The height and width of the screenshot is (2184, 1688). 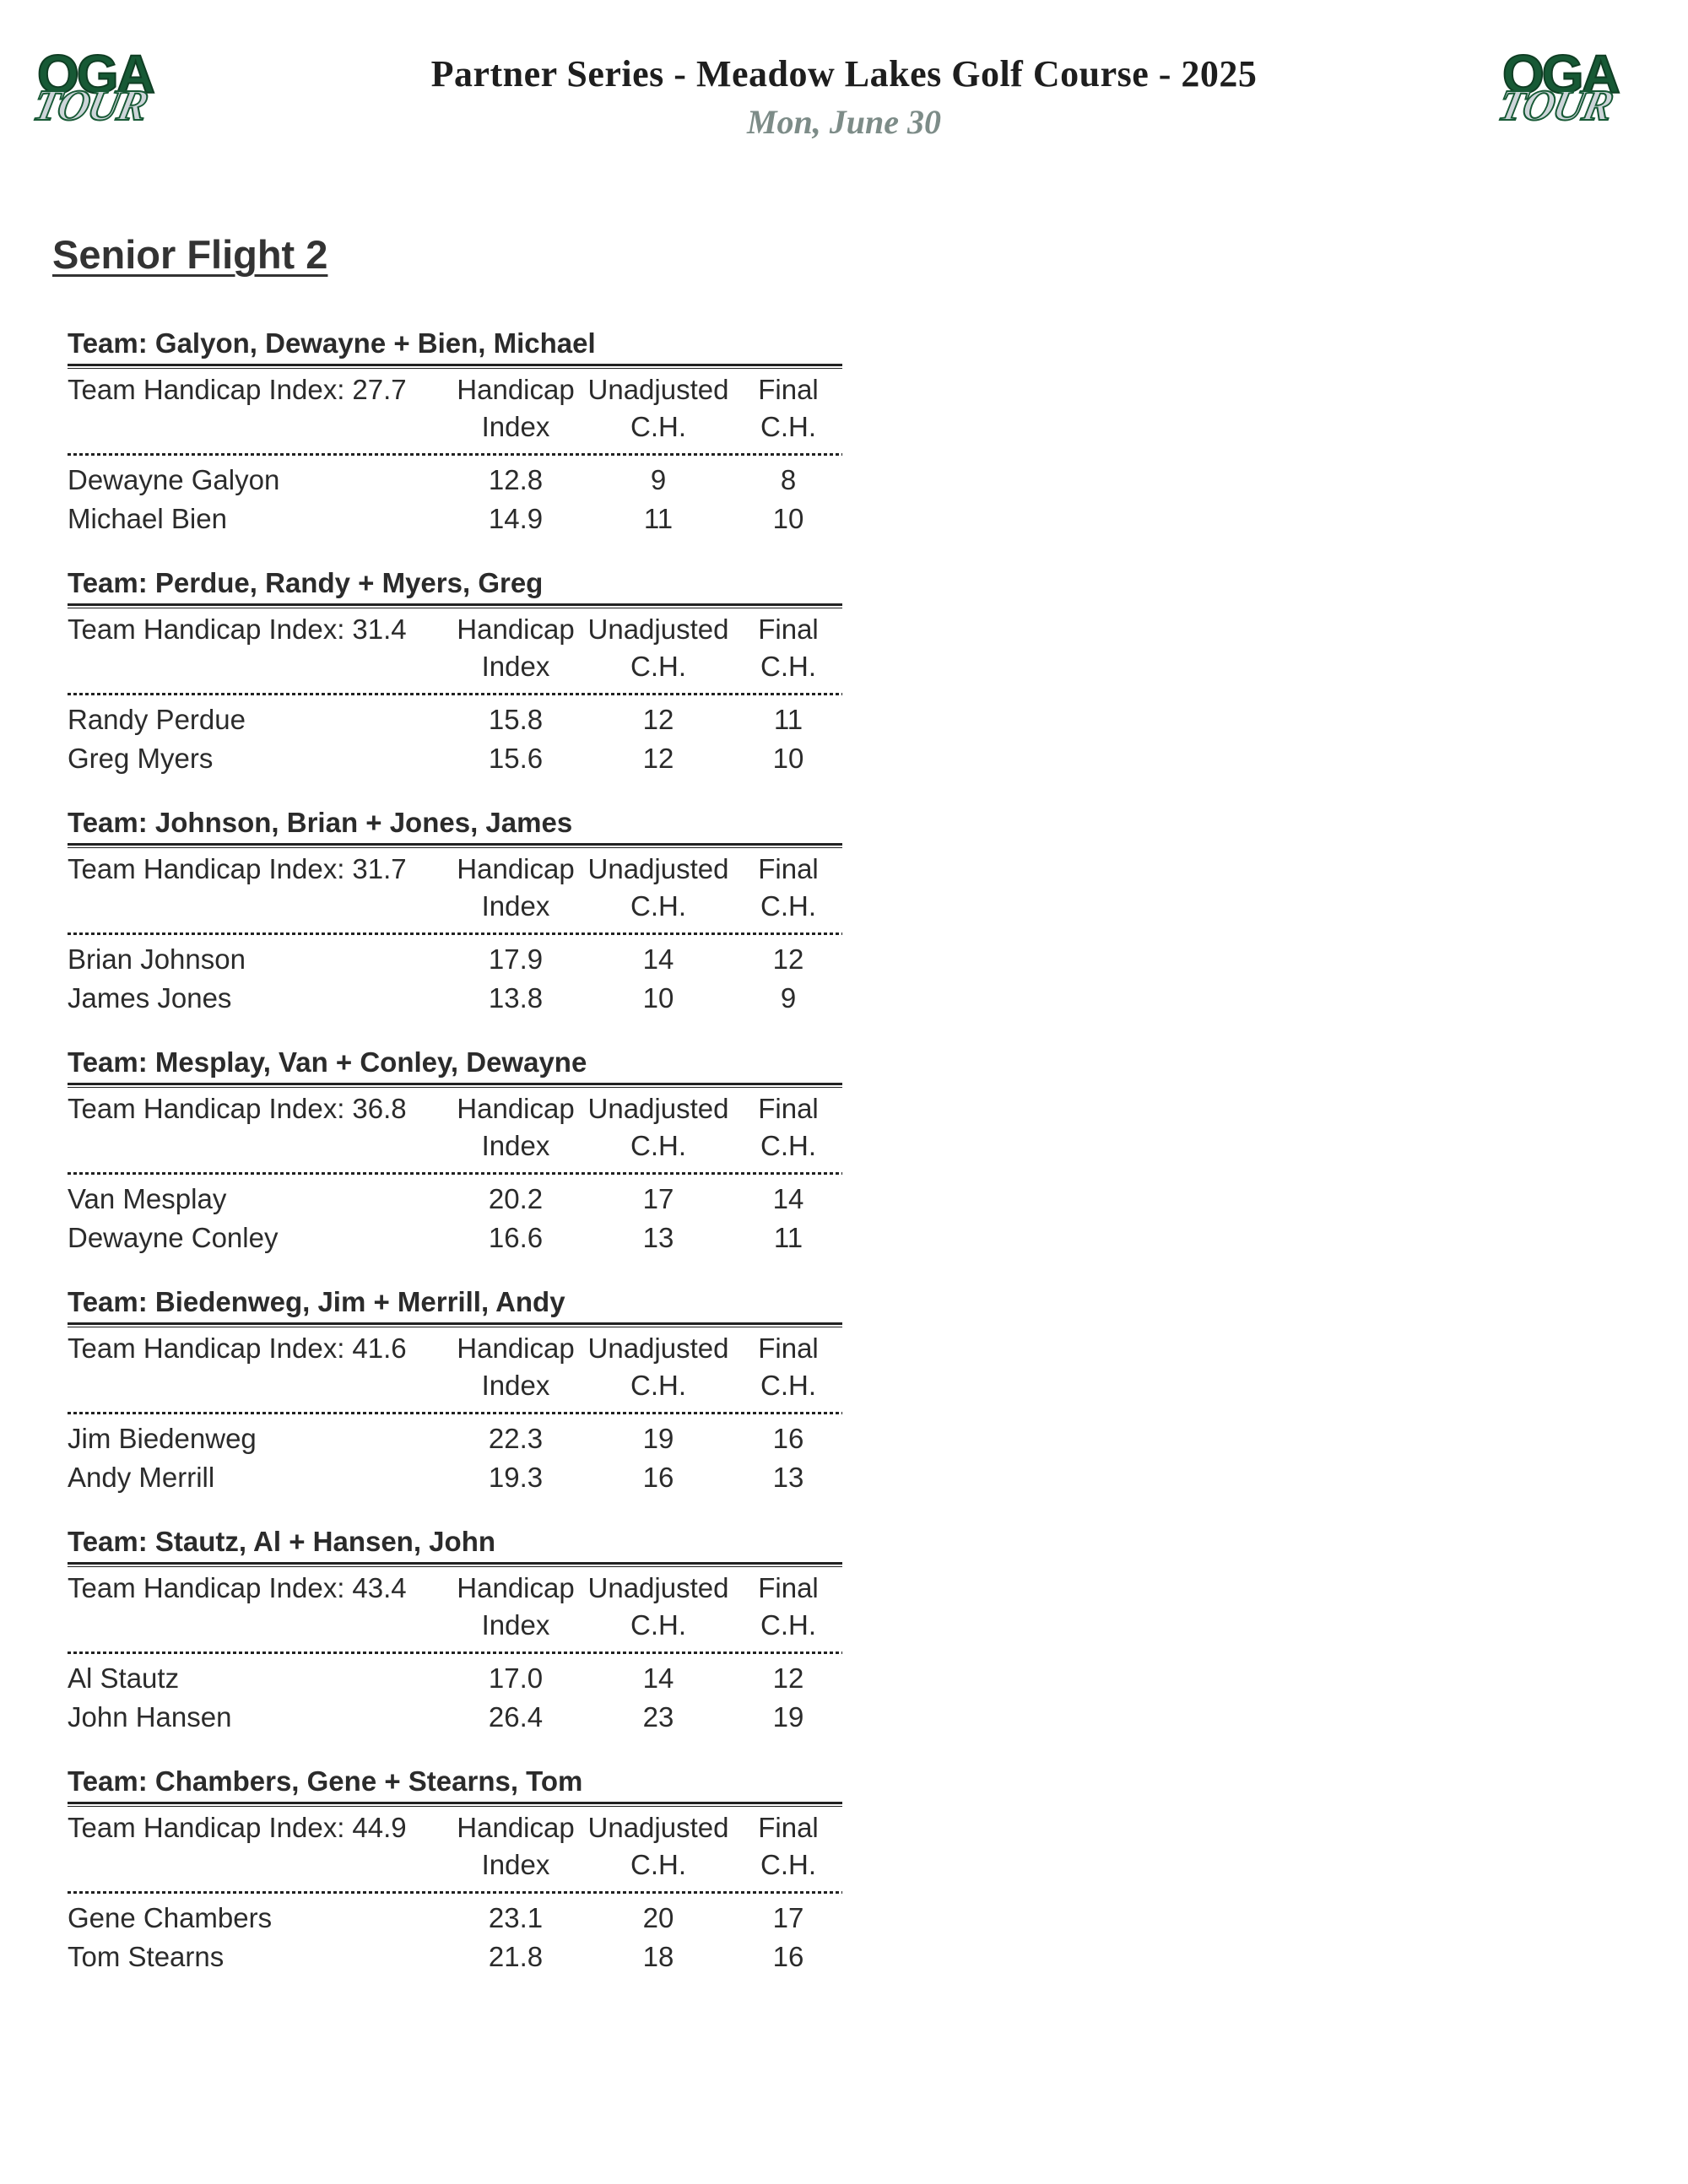 What do you see at coordinates (516, 719) in the screenshot?
I see `player-handicap-index: 15.8` at bounding box center [516, 719].